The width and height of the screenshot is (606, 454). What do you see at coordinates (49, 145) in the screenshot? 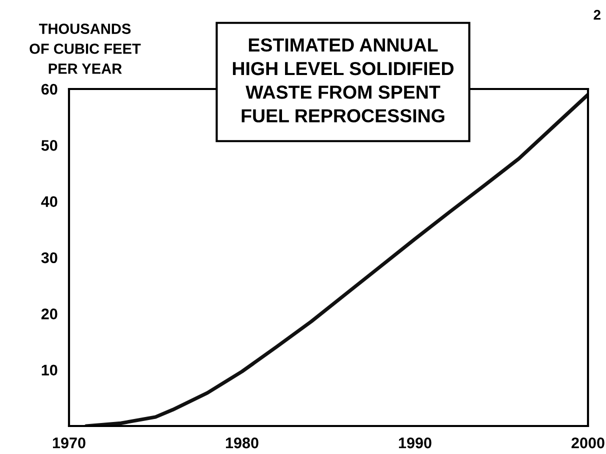
I see `y-tick-label: 50` at bounding box center [49, 145].